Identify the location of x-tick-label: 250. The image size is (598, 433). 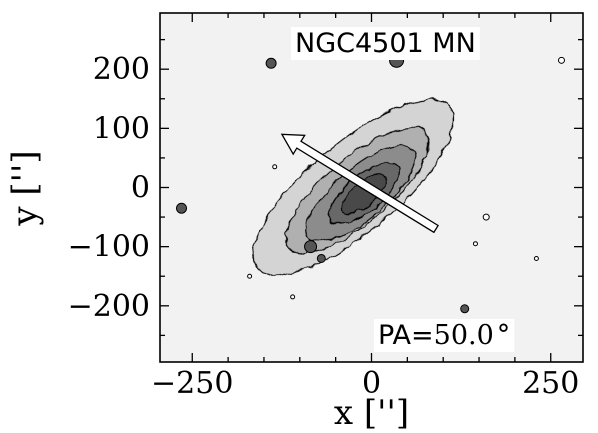
(550, 383).